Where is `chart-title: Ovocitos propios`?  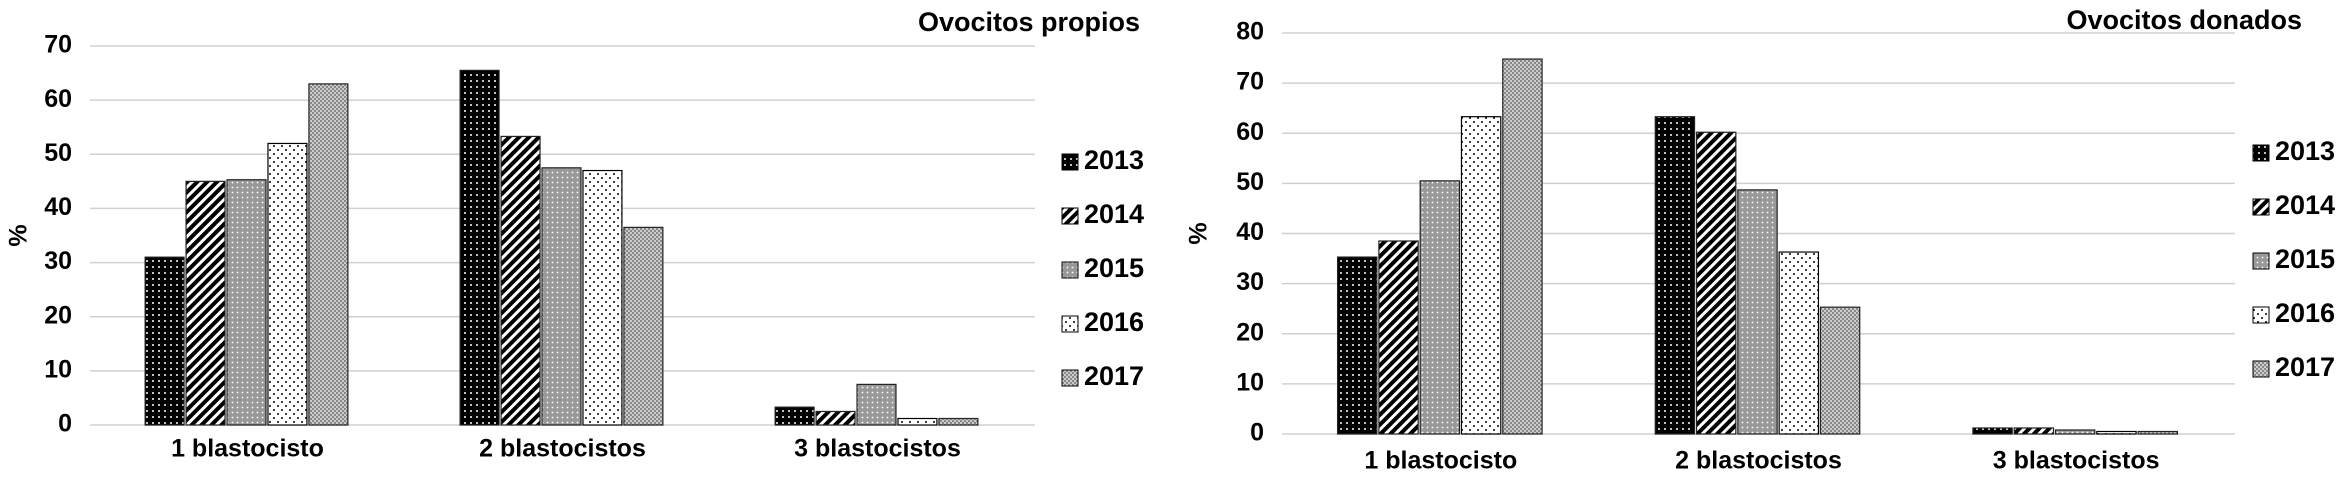
chart-title: Ovocitos propios is located at coordinates (1029, 22).